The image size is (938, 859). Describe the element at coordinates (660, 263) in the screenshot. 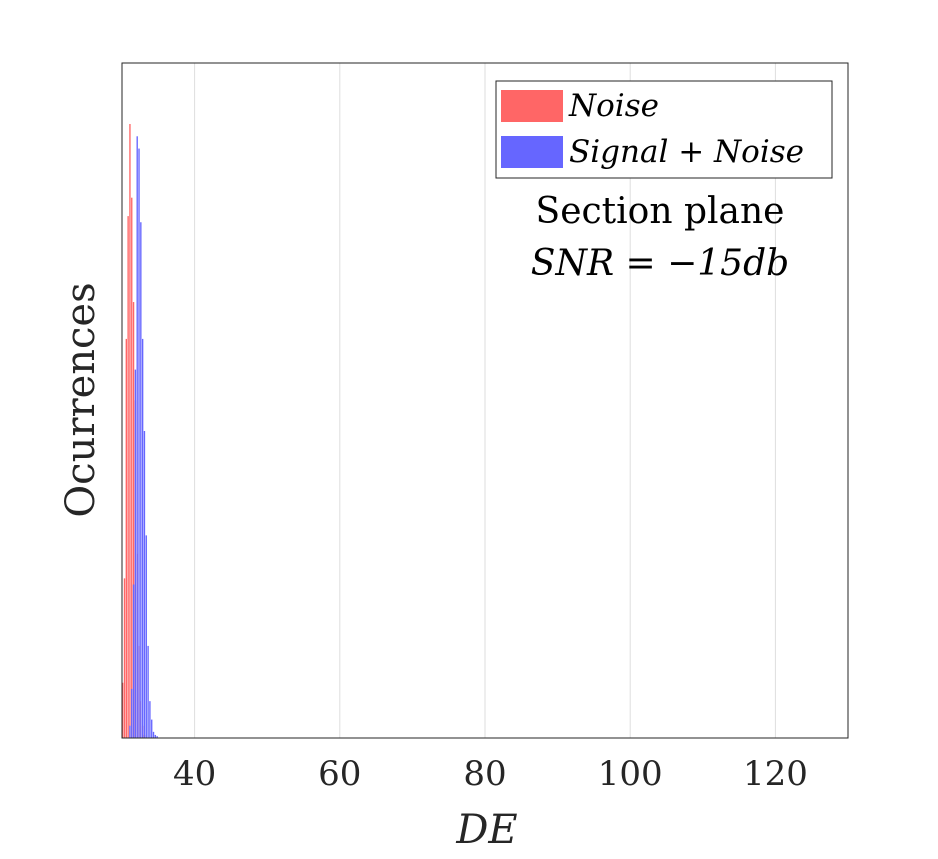

I see `annotation-snr: SNR = −15db` at that location.